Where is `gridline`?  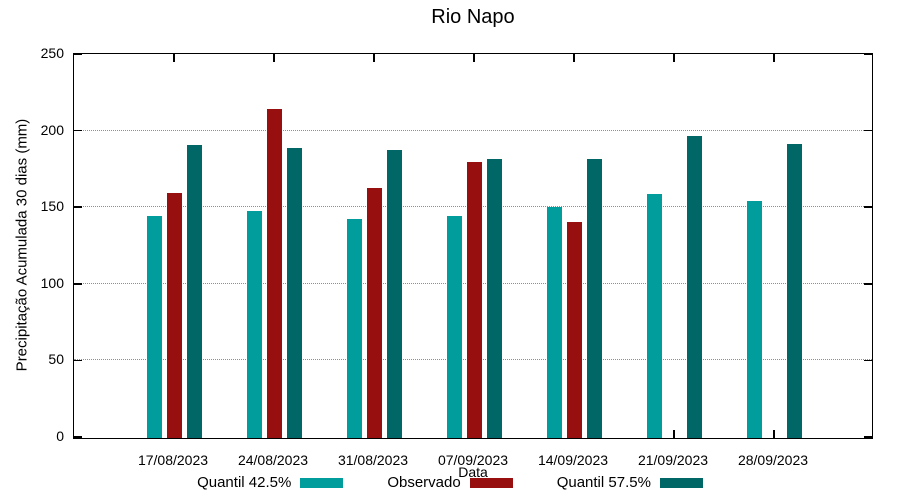 gridline is located at coordinates (473, 130).